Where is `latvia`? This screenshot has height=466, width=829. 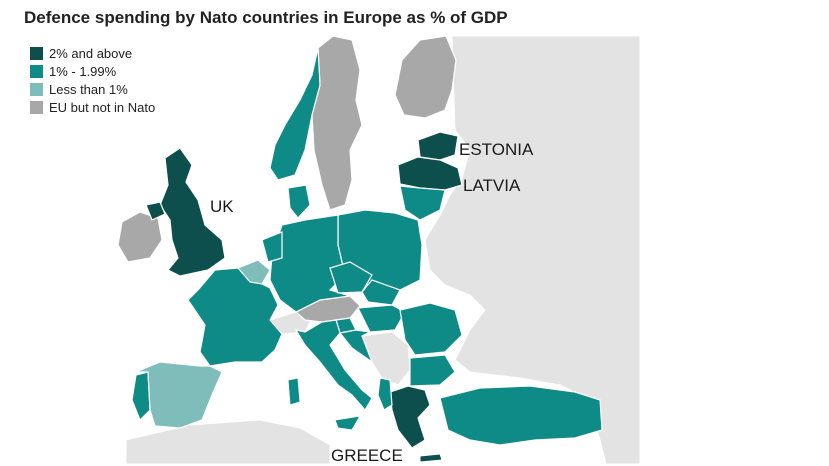
latvia is located at coordinates (430, 173).